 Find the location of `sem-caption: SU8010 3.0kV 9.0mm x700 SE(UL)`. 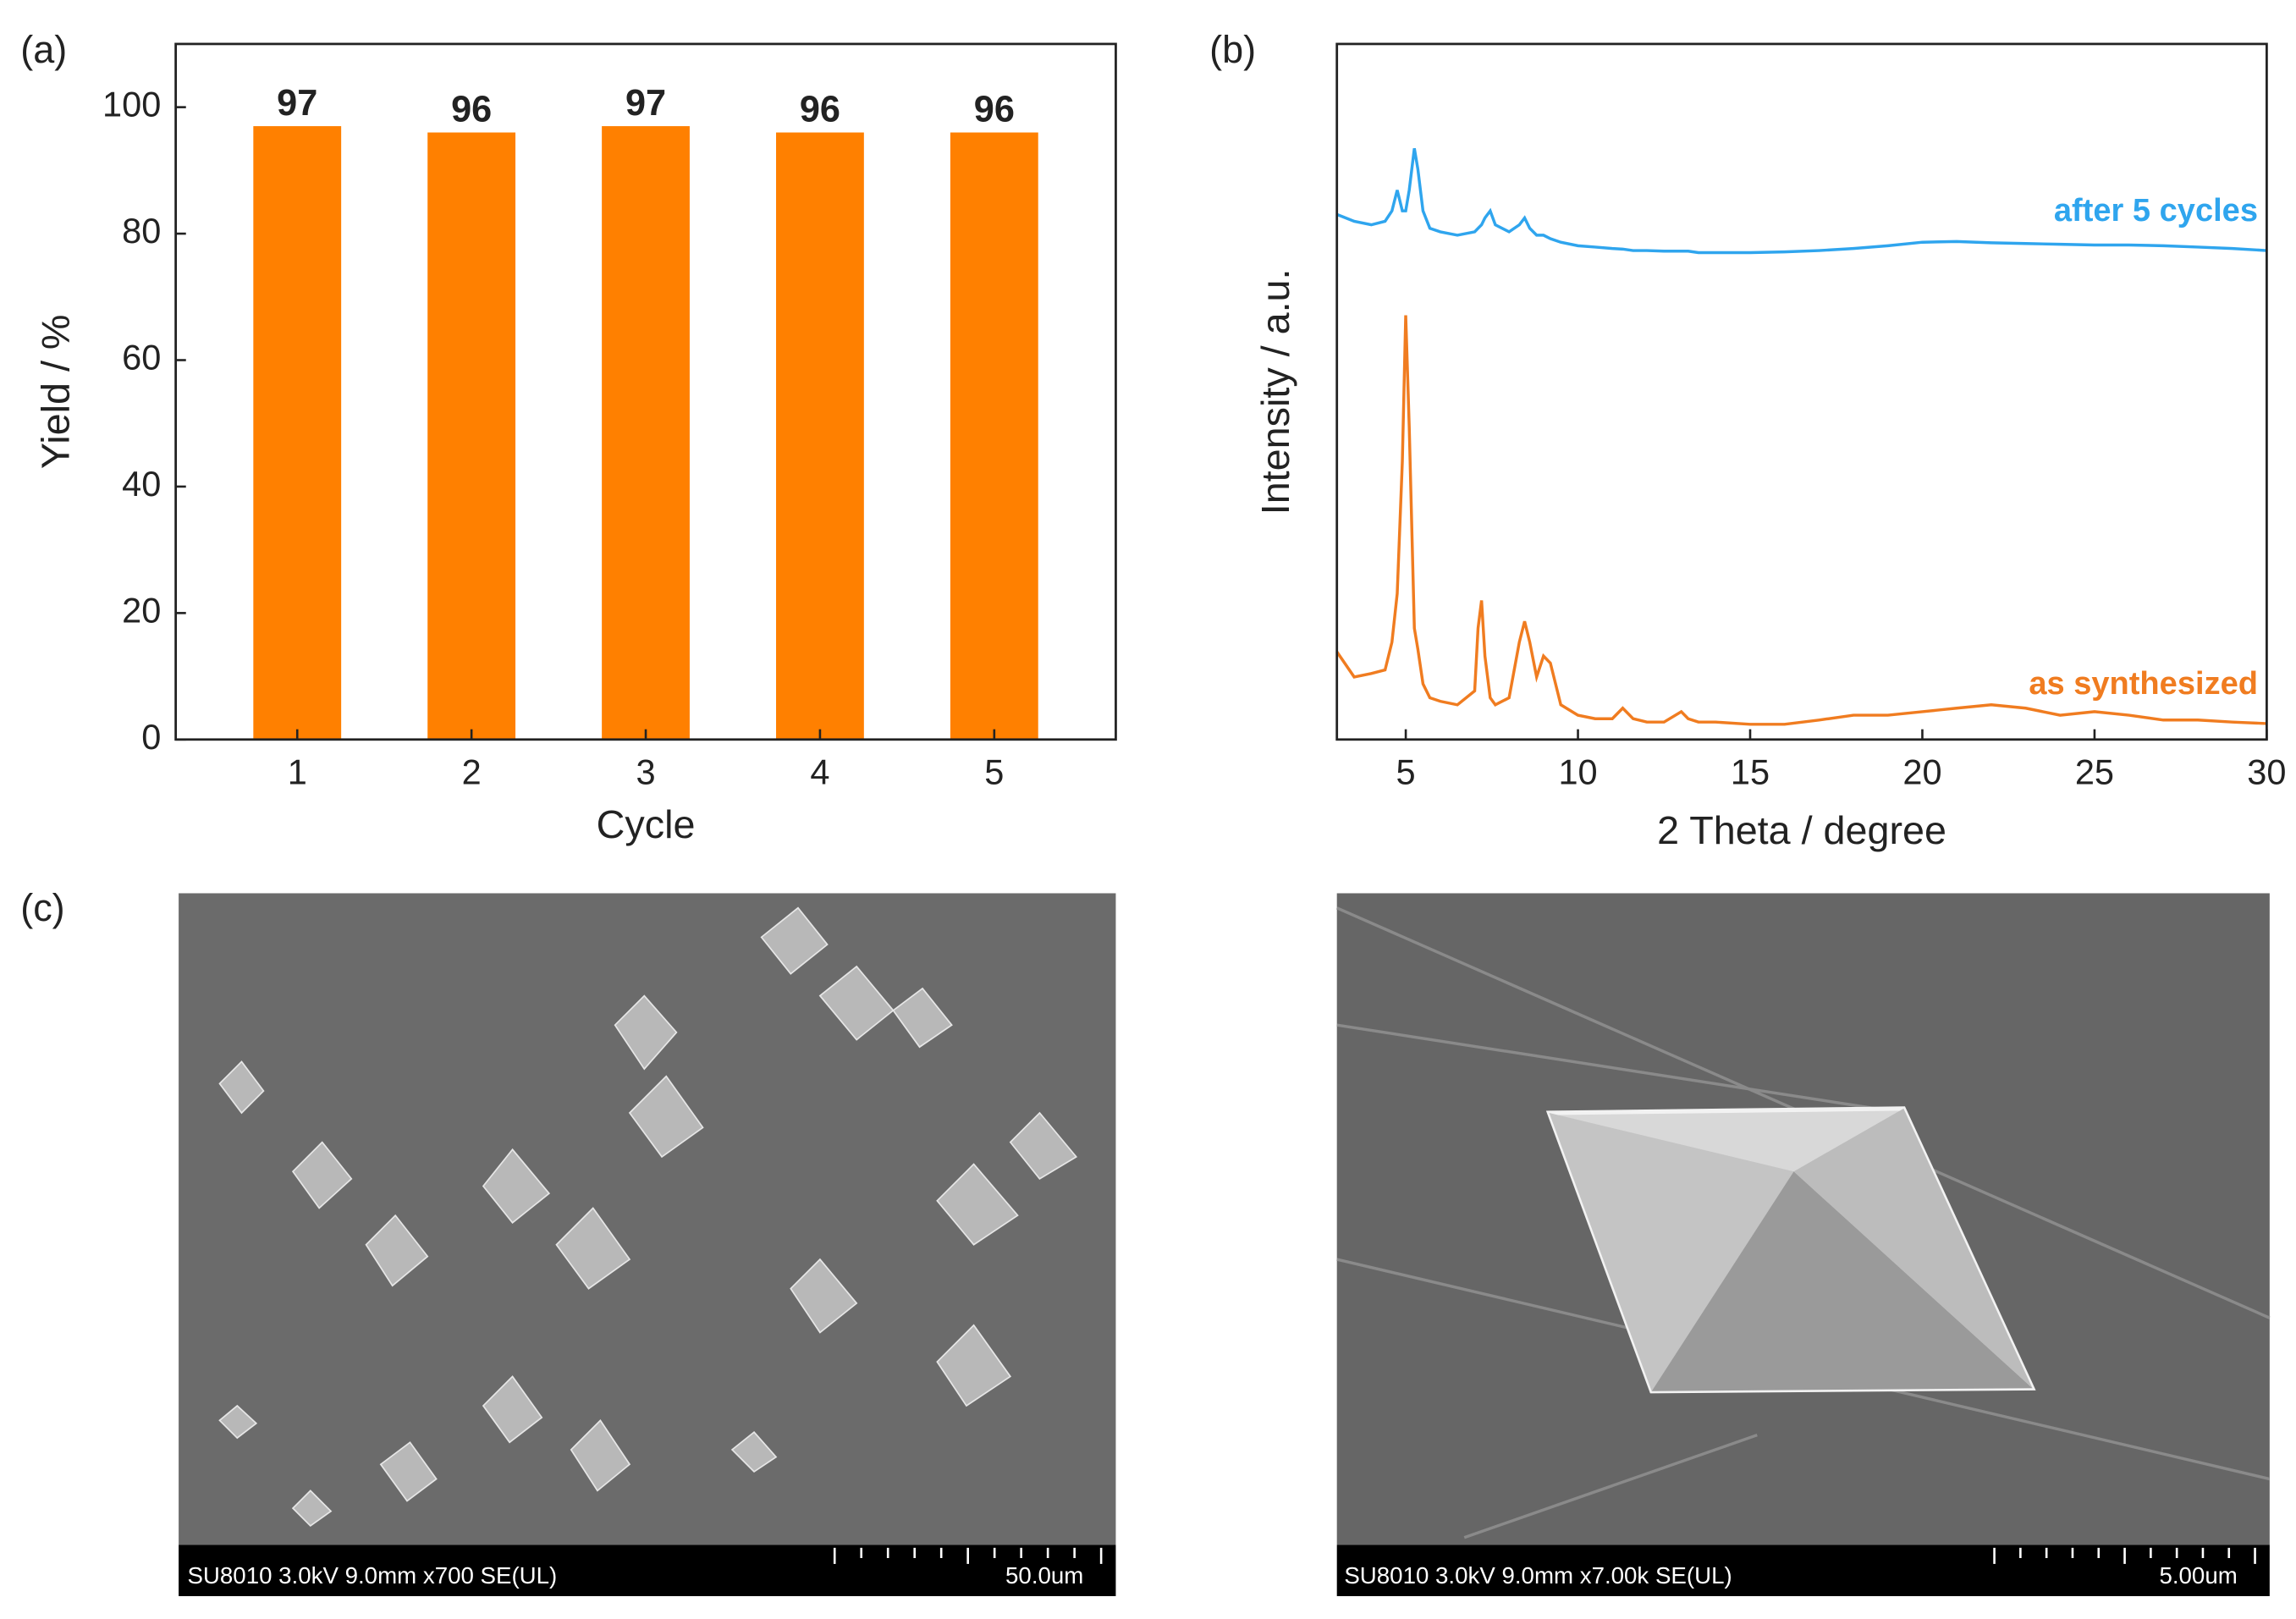

sem-caption: SU8010 3.0kV 9.0mm x700 SE(UL) is located at coordinates (372, 1576).